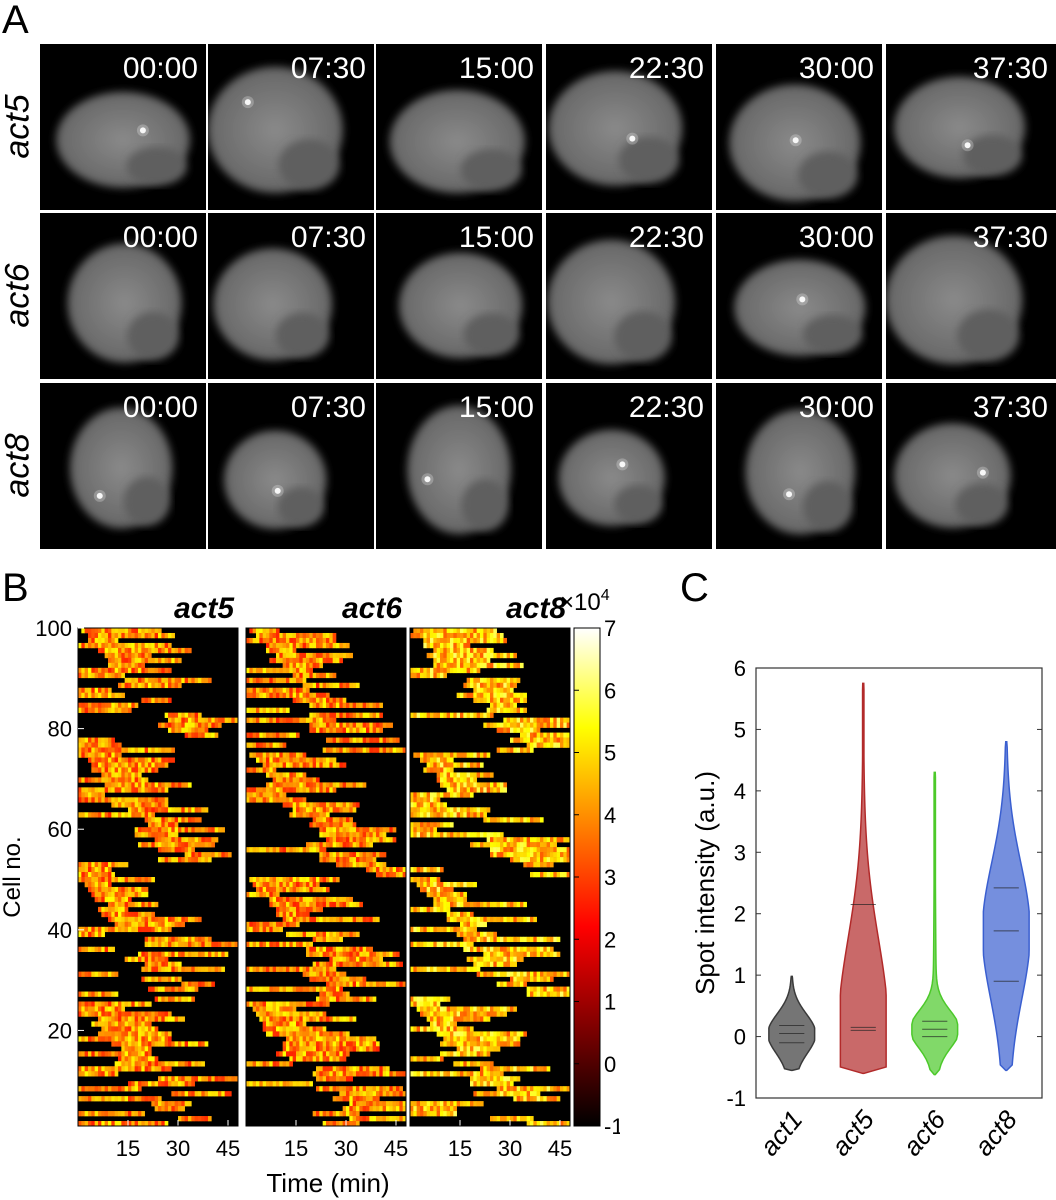  I want to click on colorbar-tick-label: 1, so click(610, 1002).